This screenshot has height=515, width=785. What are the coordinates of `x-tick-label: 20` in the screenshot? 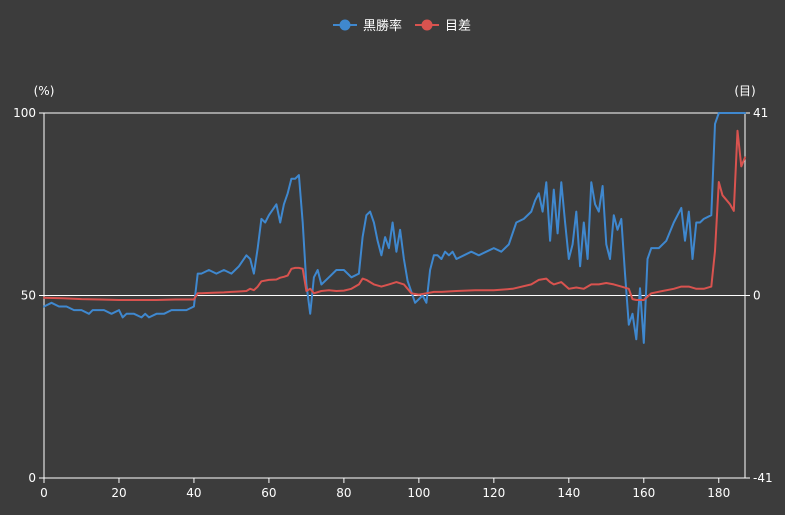 It's located at (118, 493).